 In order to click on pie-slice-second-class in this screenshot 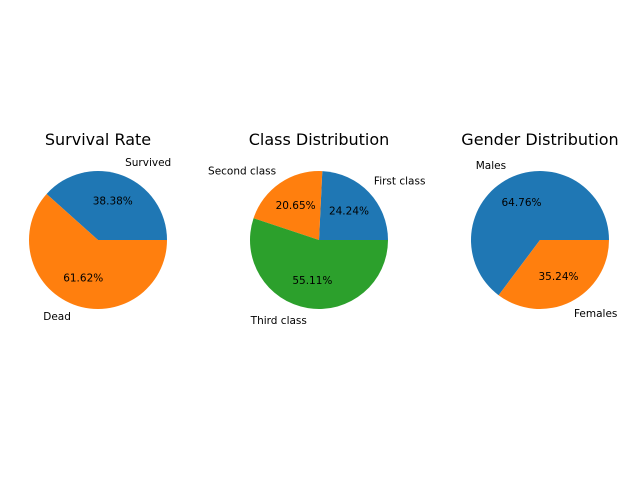, I will do `click(288, 205)`.